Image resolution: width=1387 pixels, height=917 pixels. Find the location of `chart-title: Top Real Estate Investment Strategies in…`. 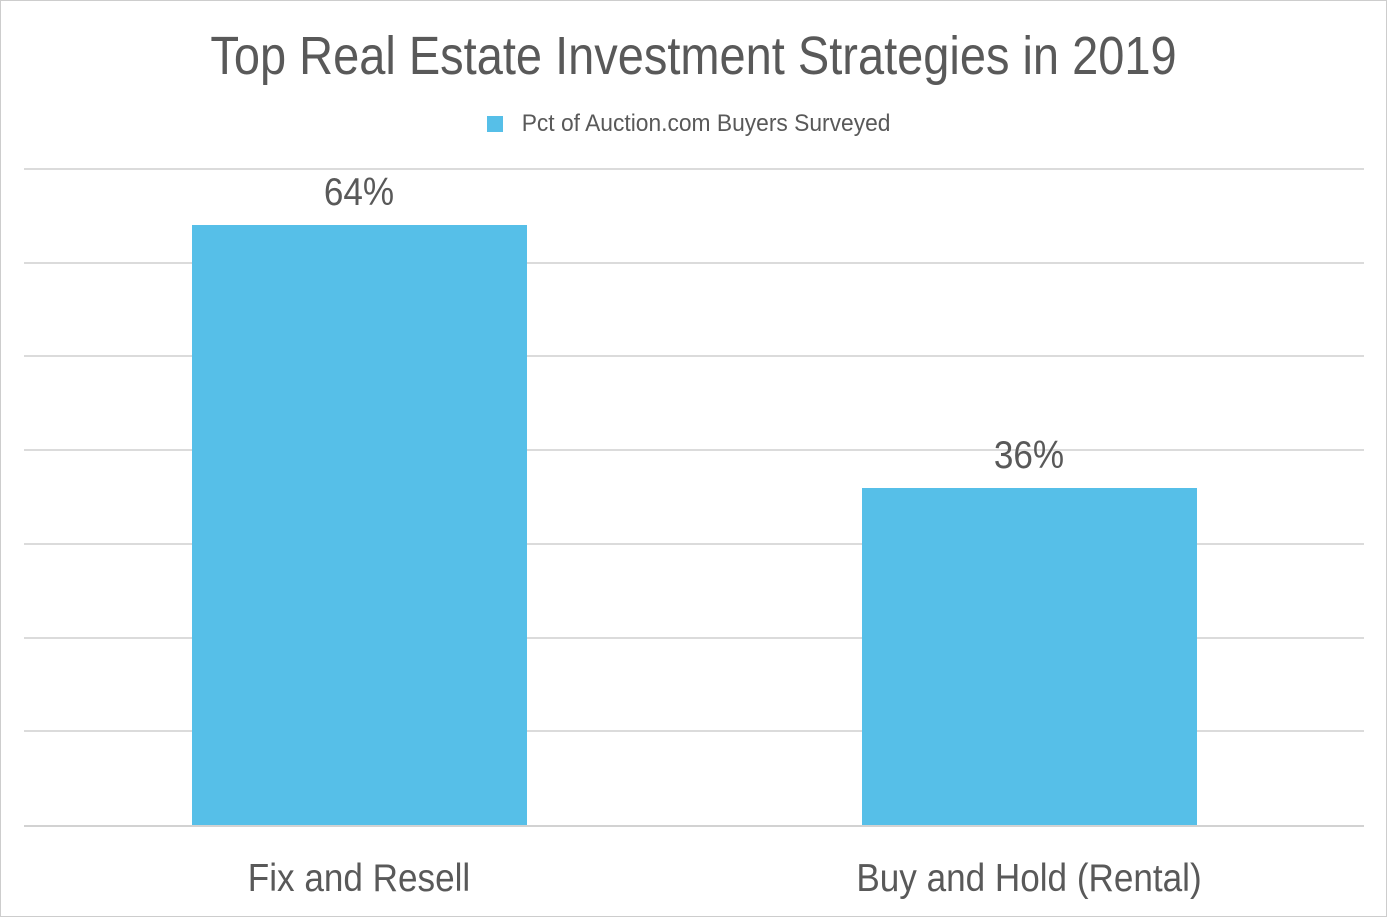

chart-title: Top Real Estate Investment Strategies in… is located at coordinates (693, 56).